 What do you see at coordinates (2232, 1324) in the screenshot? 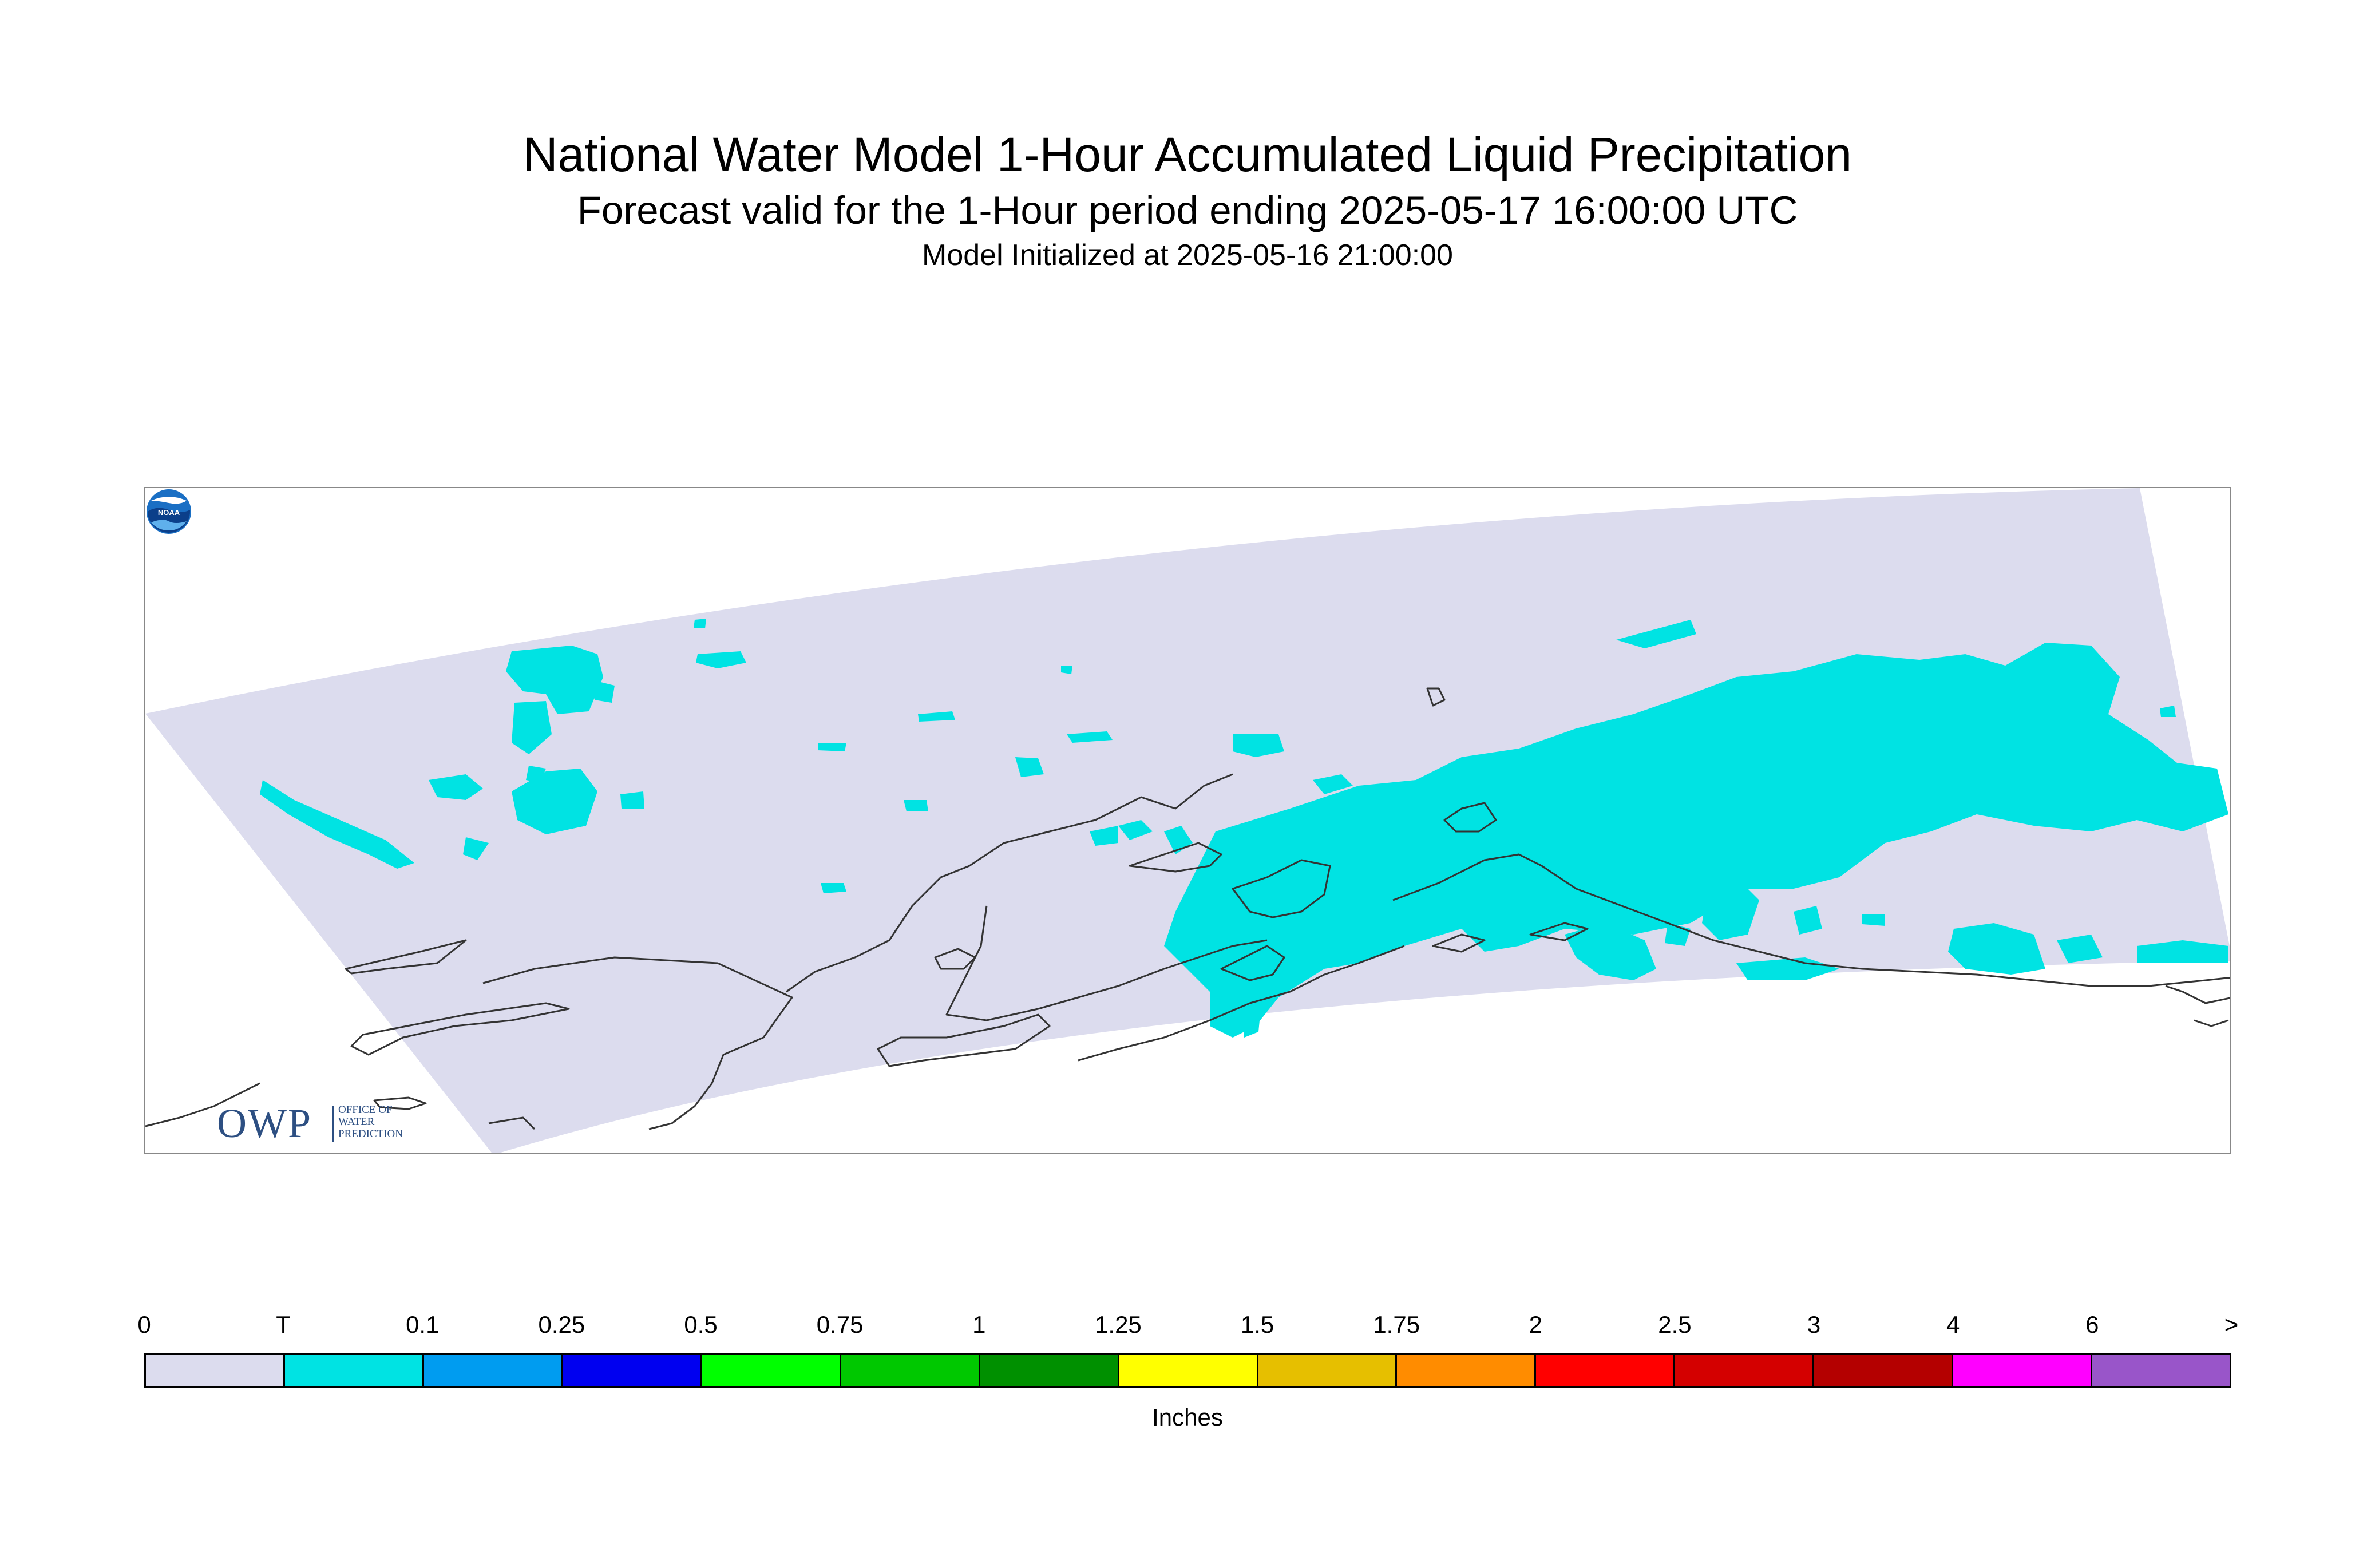
I see `colorbar-tick-label: >` at bounding box center [2232, 1324].